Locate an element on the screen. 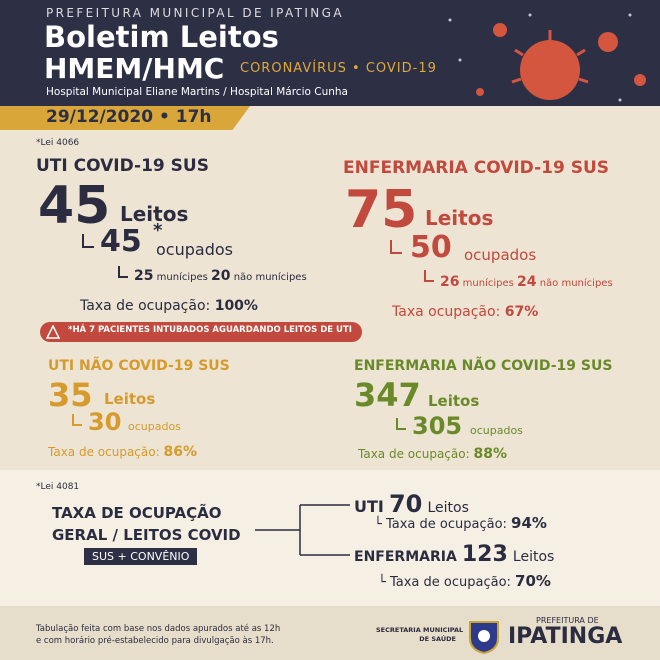 The width and height of the screenshot is (660, 660). section-title: UTI COVID-19 SUS is located at coordinates (122, 166).